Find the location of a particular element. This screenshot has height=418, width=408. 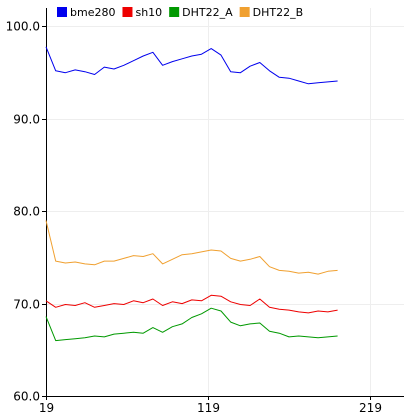

series-line-sh10 is located at coordinates (191, 304).